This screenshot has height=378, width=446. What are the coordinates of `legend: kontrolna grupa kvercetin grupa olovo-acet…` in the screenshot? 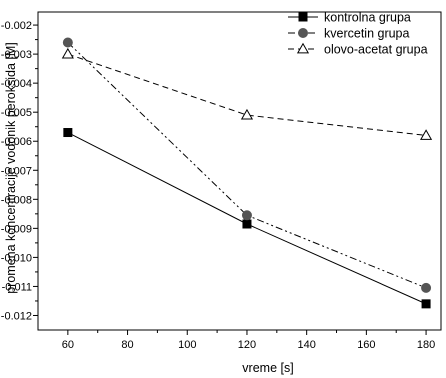 It's located at (358, 34).